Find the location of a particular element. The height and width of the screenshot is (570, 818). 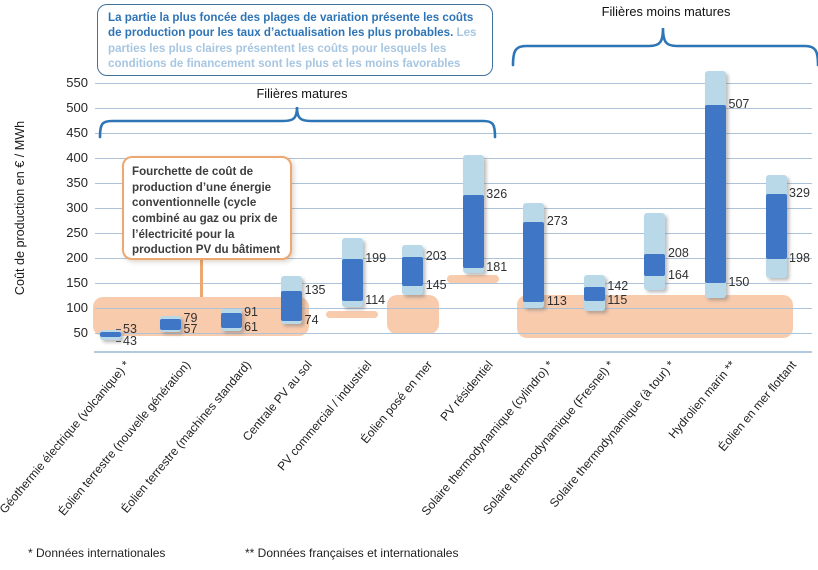

value-label-high: 507 is located at coordinates (739, 103).